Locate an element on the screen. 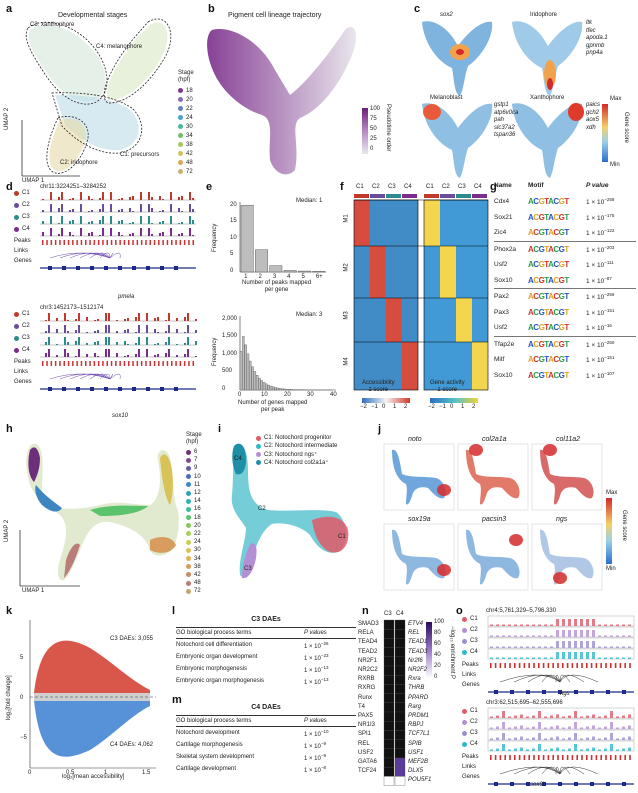 The image size is (638, 793). x-tick: 10 is located at coordinates (264, 395).